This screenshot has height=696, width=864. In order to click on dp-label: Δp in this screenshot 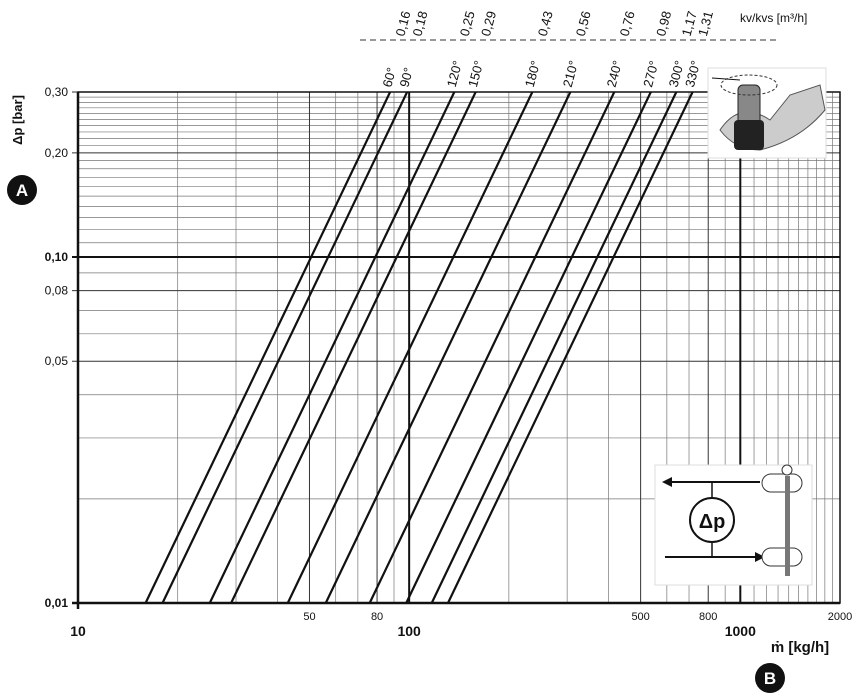, I will do `click(712, 522)`.